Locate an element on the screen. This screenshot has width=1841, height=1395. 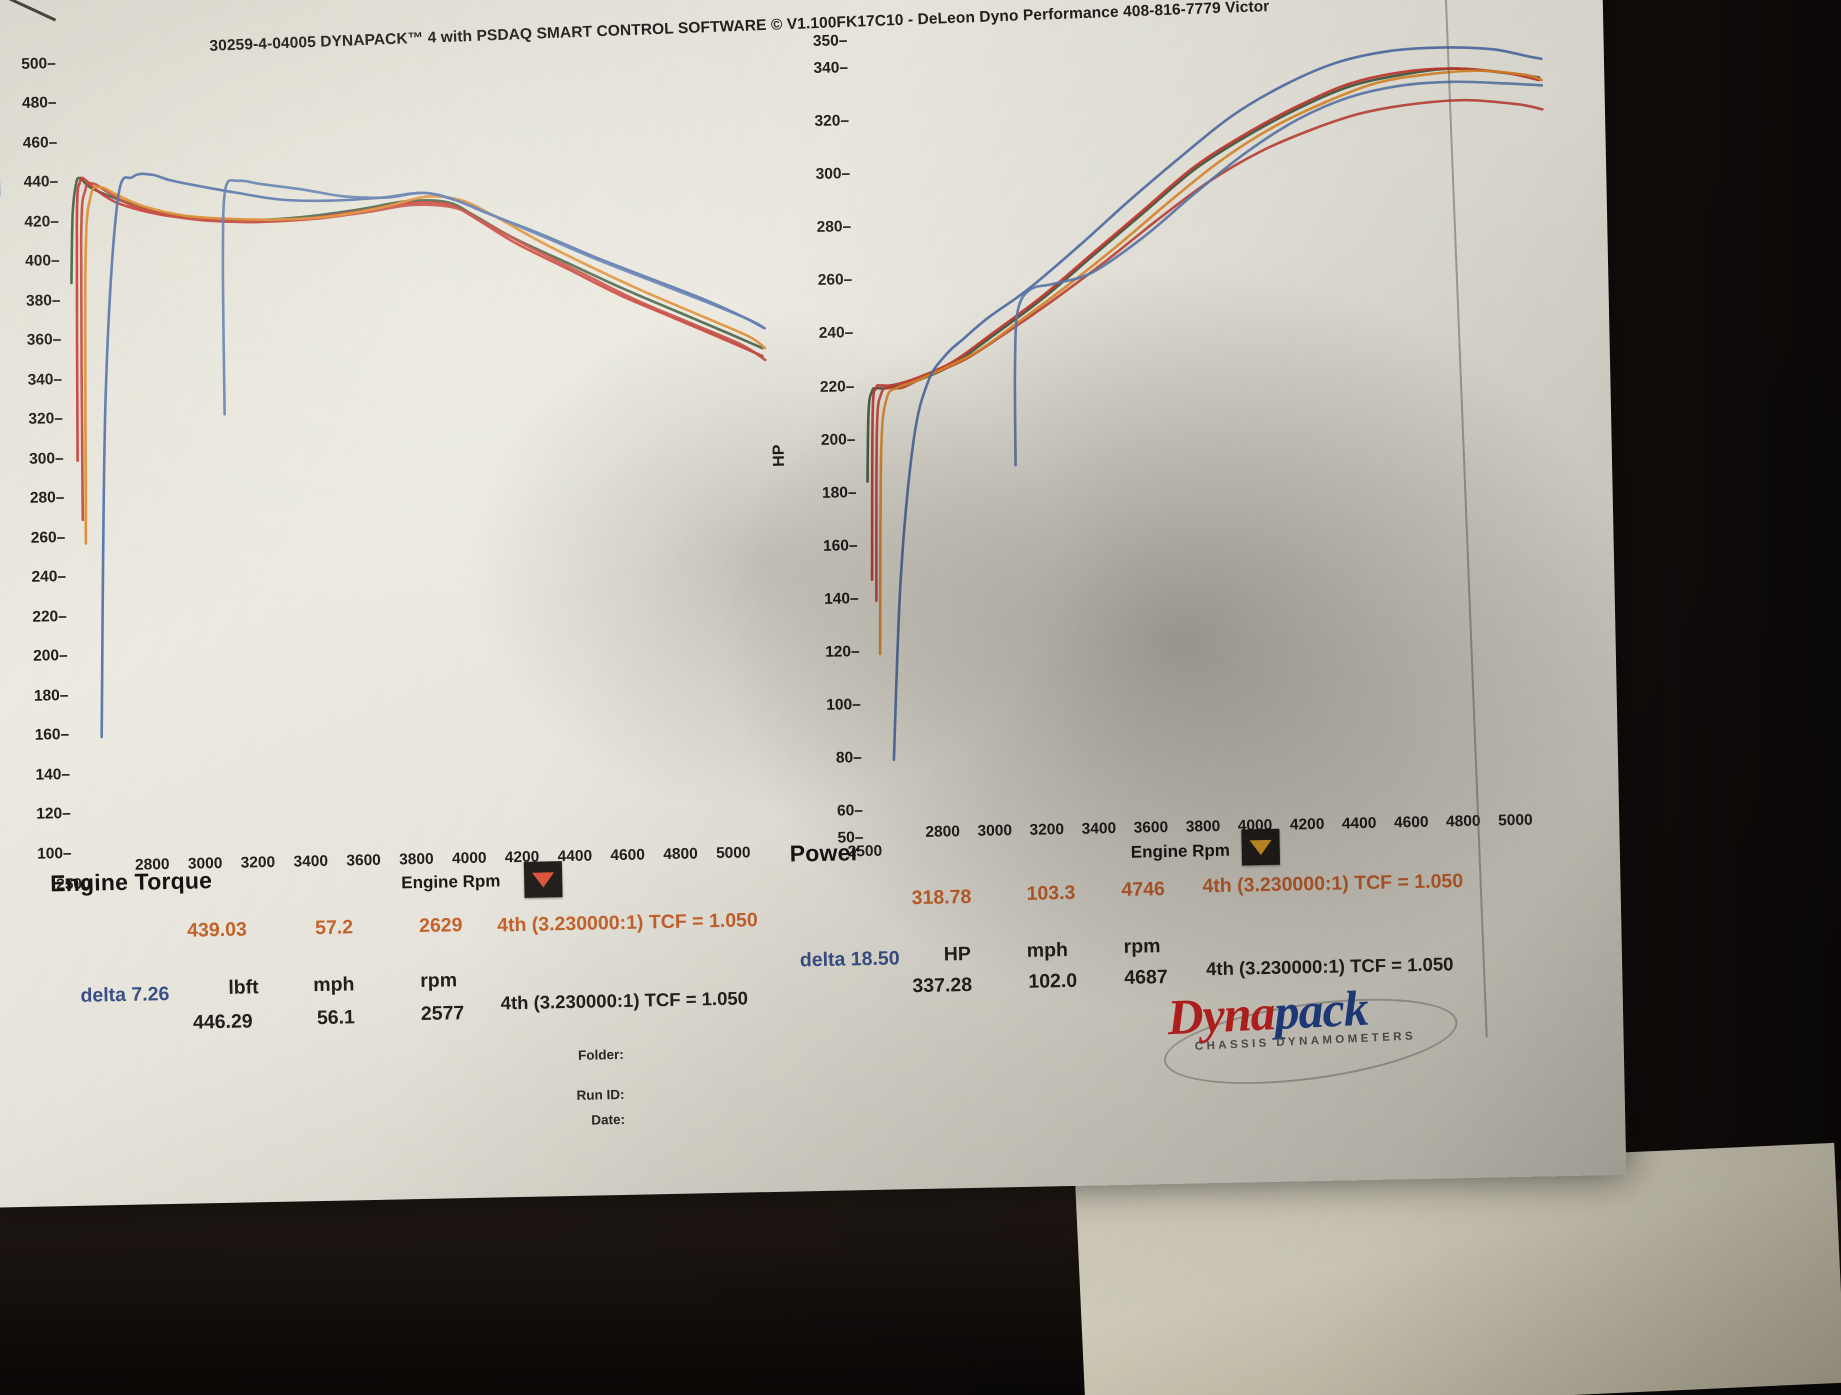
x-tick-5000: 5000 is located at coordinates (733, 853).